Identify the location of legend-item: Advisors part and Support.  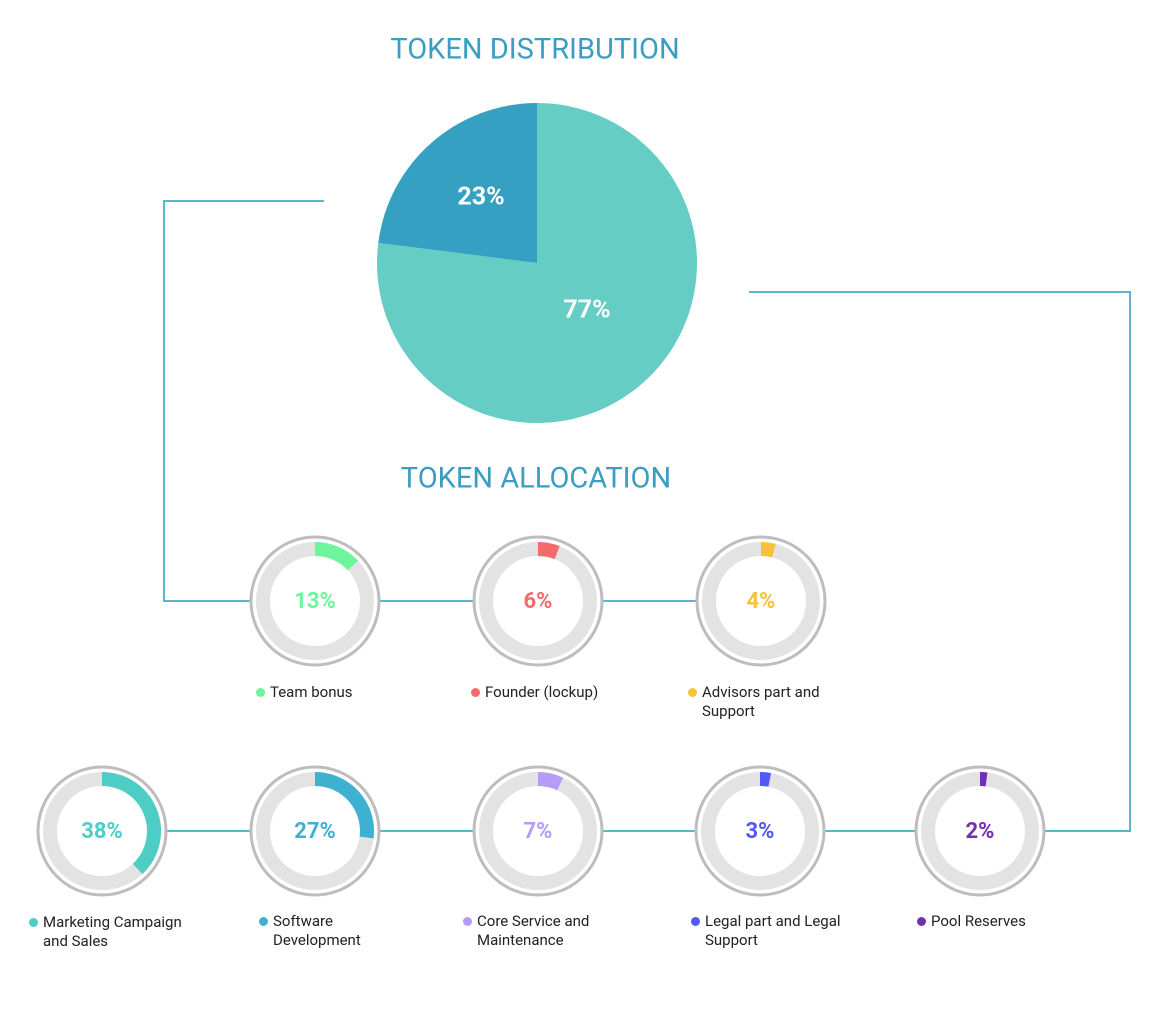
(765, 702).